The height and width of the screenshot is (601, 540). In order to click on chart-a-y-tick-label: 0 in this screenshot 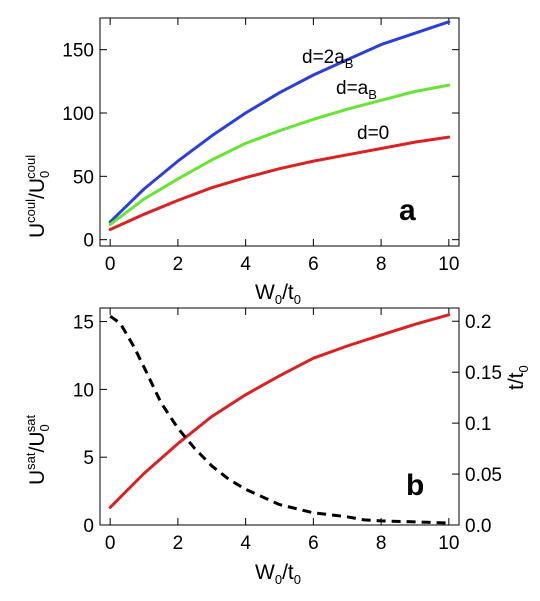, I will do `click(88, 241)`.